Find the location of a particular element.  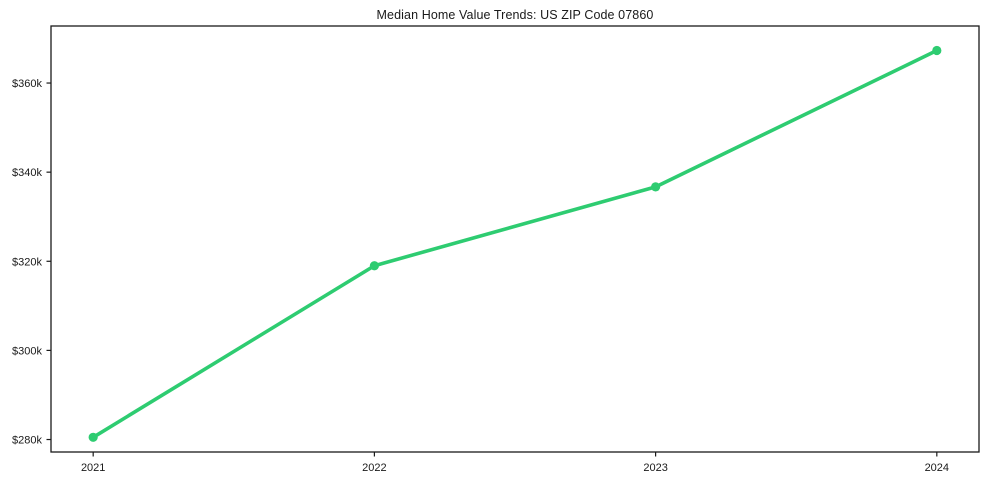

y-tick-label: $300k is located at coordinates (27, 351).